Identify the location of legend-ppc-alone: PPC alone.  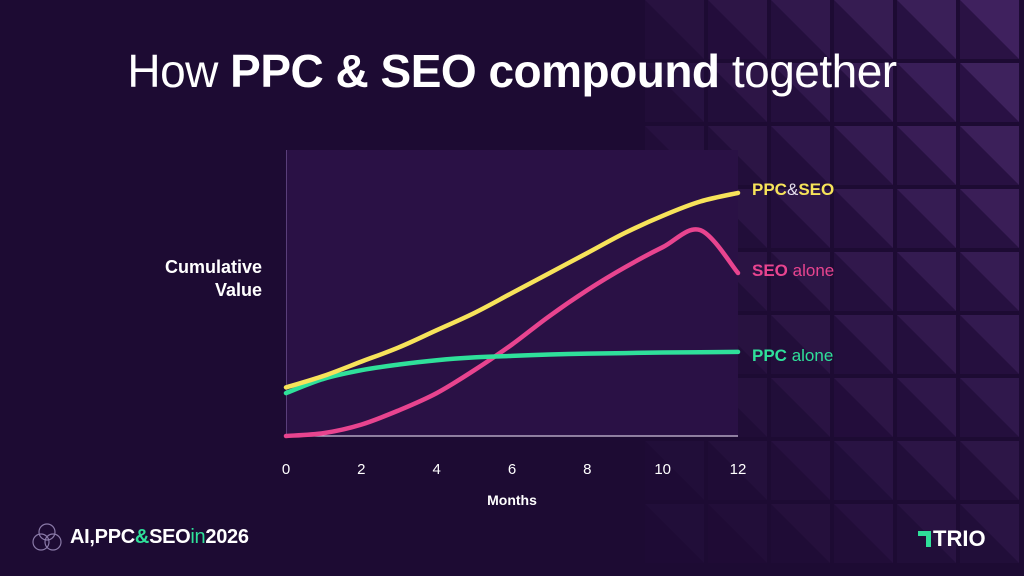
(793, 355).